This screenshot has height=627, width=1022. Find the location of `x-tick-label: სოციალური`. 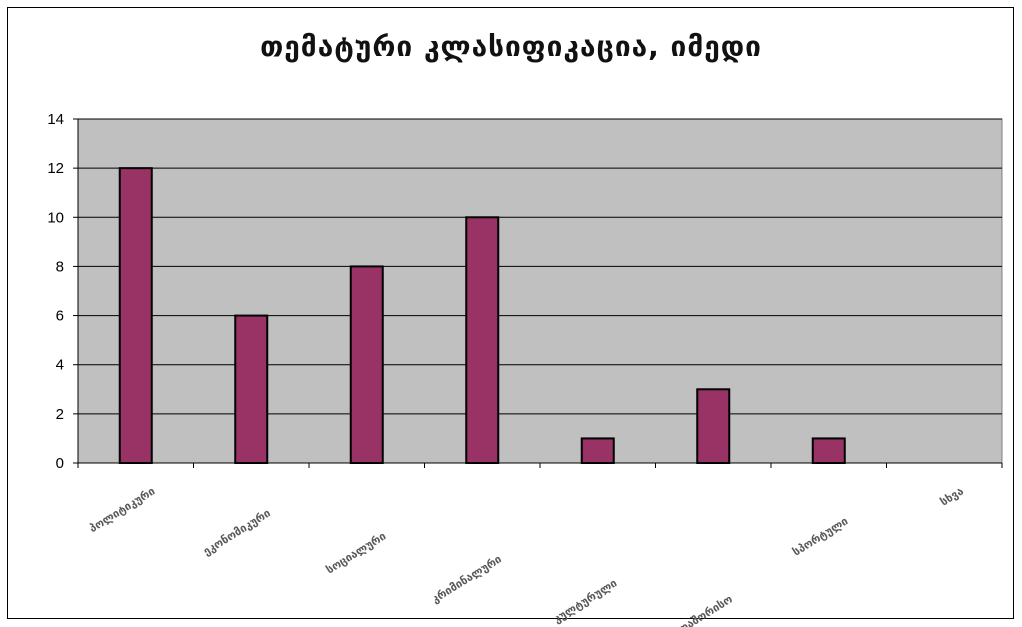

x-tick-label: სოციალური is located at coordinates (356, 553).